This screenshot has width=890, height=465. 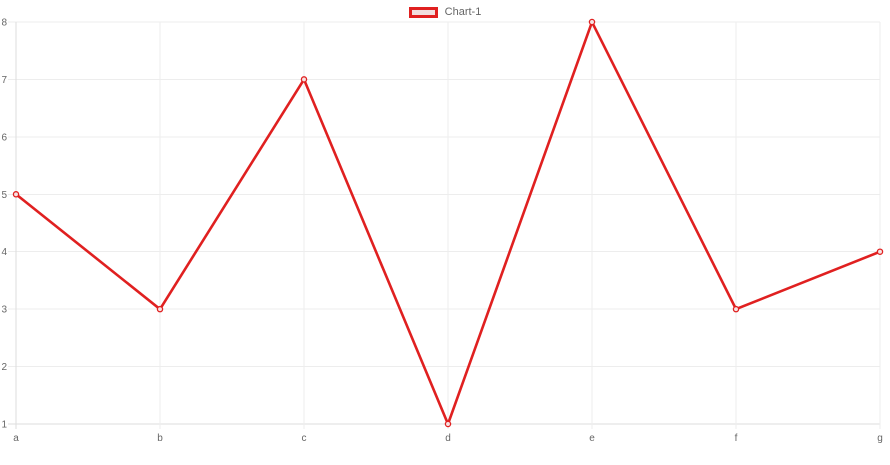 What do you see at coordinates (4, 252) in the screenshot?
I see `y-tick-label: 4` at bounding box center [4, 252].